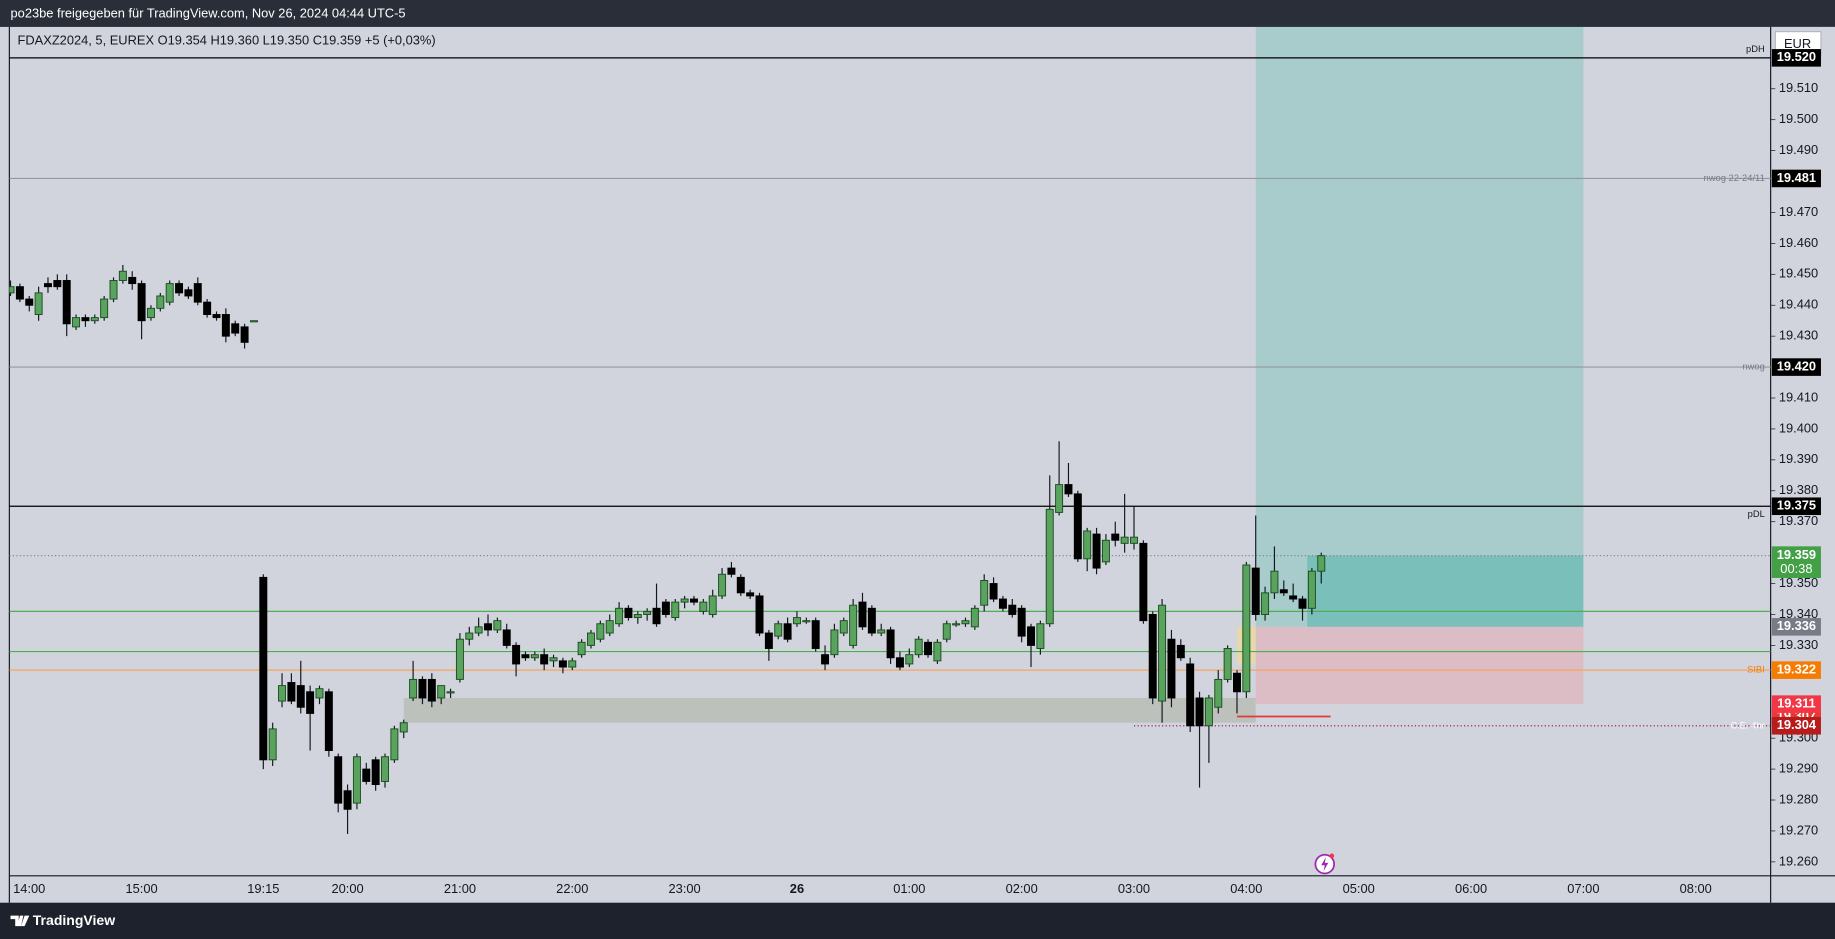  I want to click on x-tick-label: 05:00, so click(1359, 888).